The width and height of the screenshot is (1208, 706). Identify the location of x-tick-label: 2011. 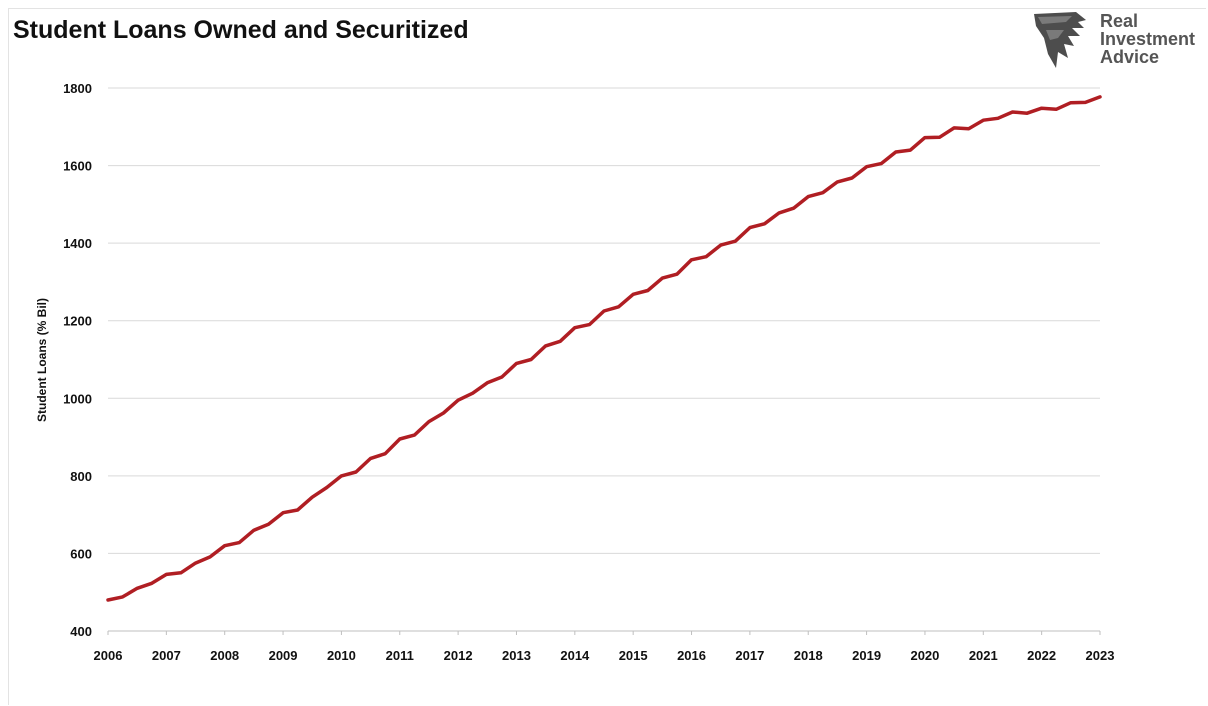
(400, 655).